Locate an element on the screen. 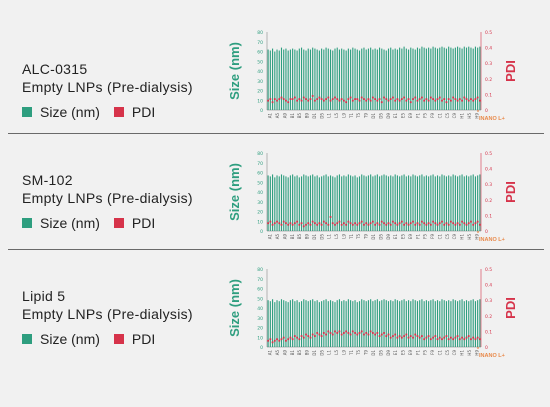 This screenshot has width=550, height=407. x-tick-label: D5 is located at coordinates (380, 116).